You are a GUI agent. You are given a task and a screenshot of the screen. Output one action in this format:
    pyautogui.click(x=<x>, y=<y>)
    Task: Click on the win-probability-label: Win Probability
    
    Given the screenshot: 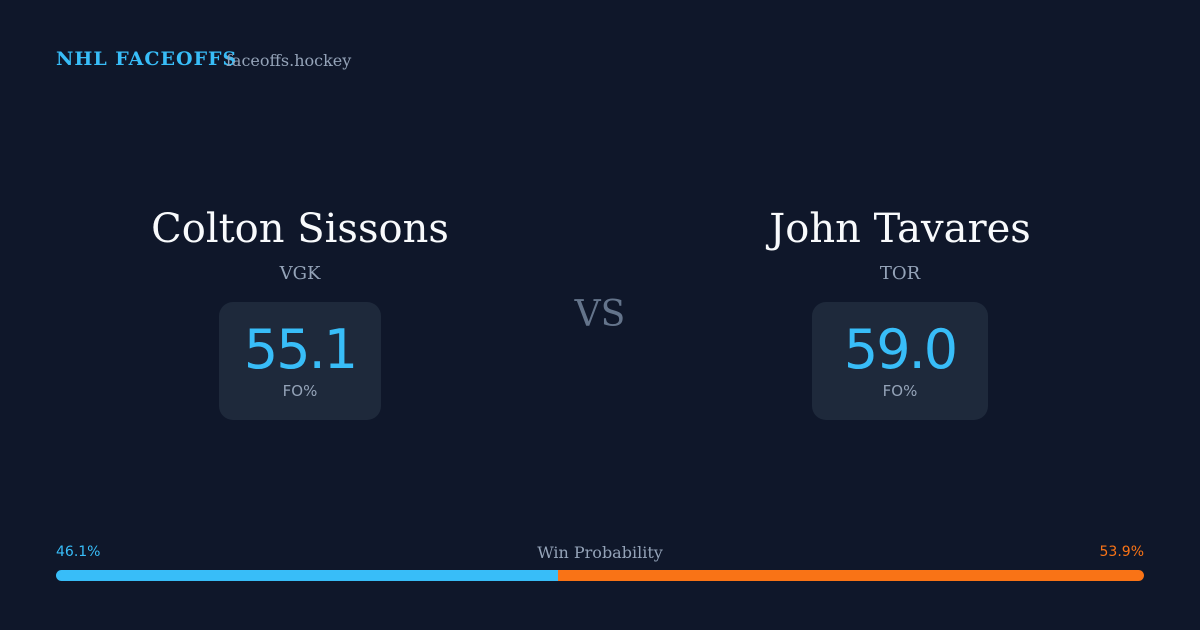 What is the action you would take?
    pyautogui.click(x=600, y=552)
    